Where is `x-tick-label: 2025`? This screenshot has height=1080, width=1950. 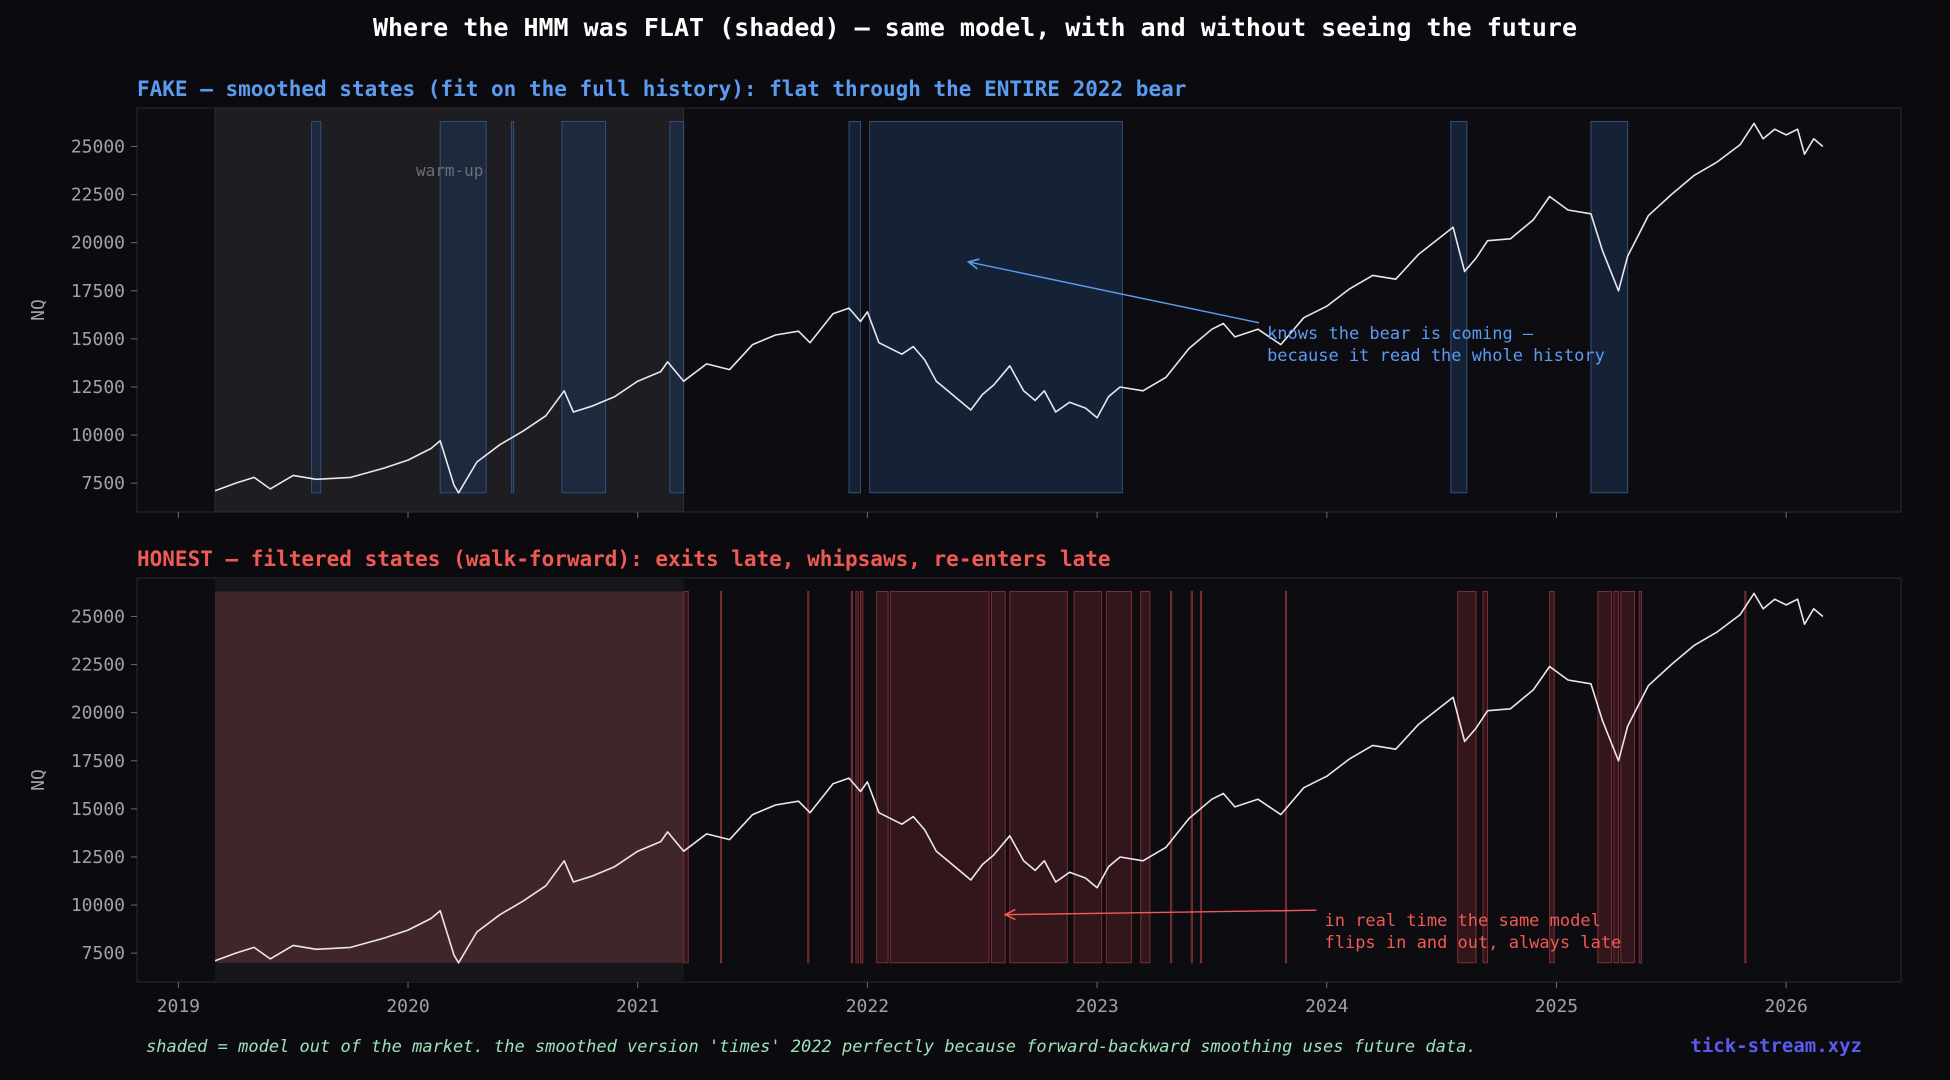
x-tick-label: 2025 is located at coordinates (1556, 1006).